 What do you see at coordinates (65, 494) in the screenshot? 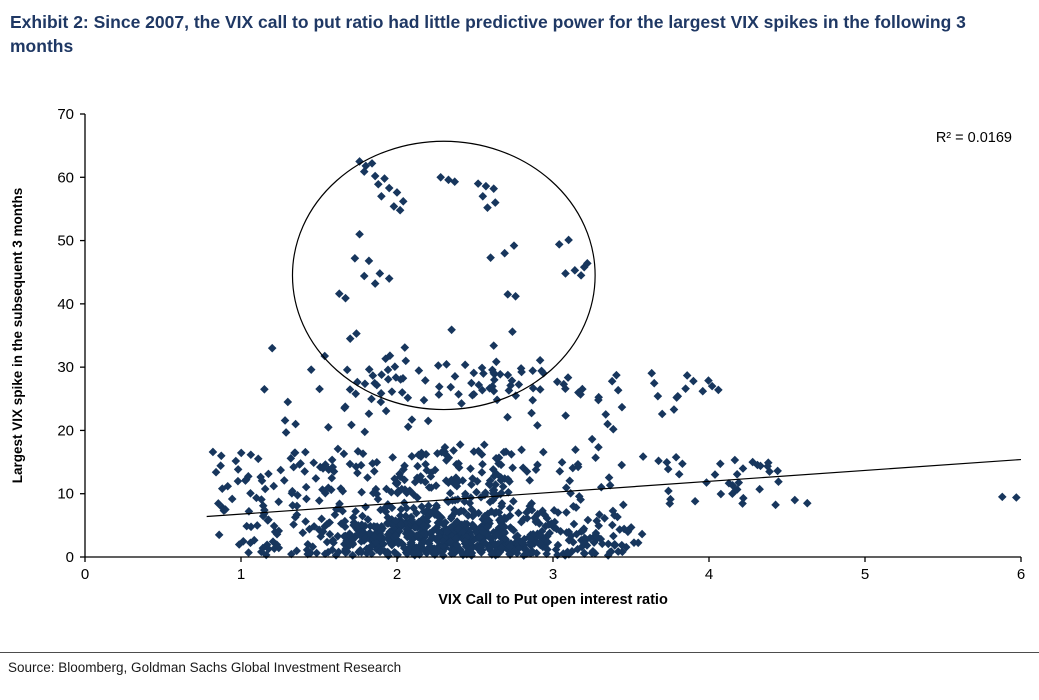
I see `y-tick-label: 10` at bounding box center [65, 494].